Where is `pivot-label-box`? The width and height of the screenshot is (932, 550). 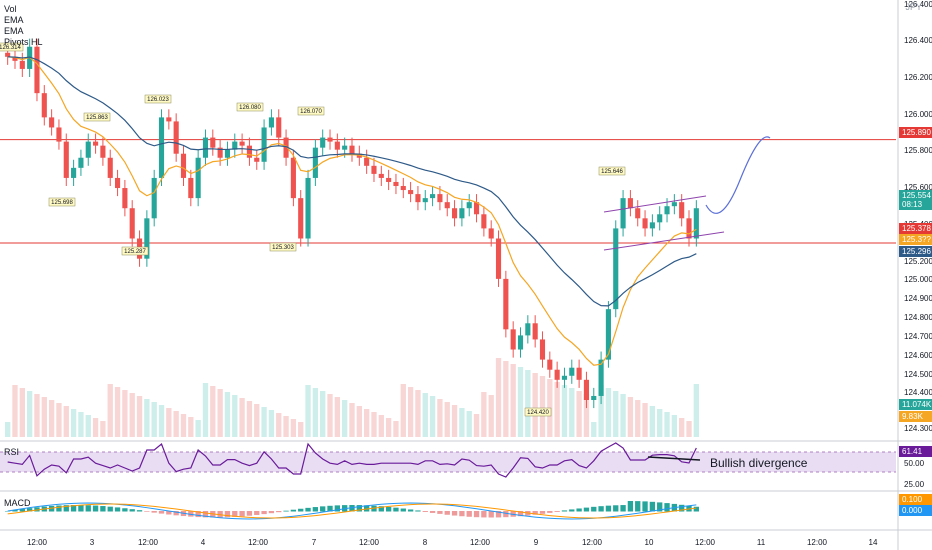 pivot-label-box is located at coordinates (311, 111).